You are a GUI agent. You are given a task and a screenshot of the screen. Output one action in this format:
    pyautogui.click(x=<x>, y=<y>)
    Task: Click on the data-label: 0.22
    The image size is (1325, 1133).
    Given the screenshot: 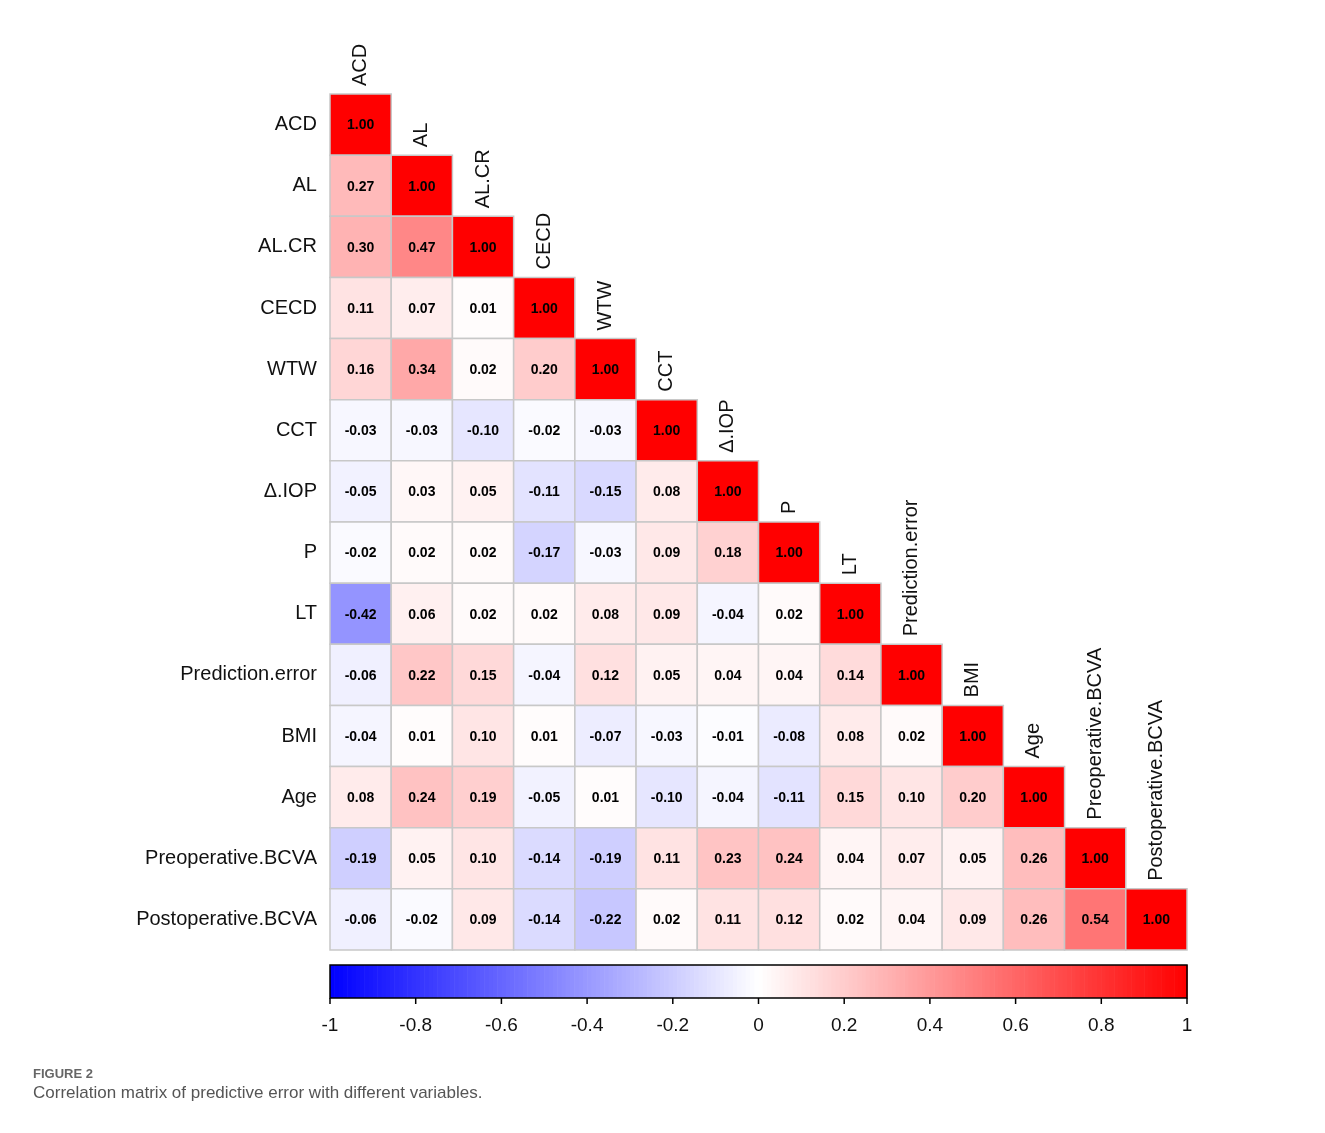 What is the action you would take?
    pyautogui.click(x=422, y=674)
    